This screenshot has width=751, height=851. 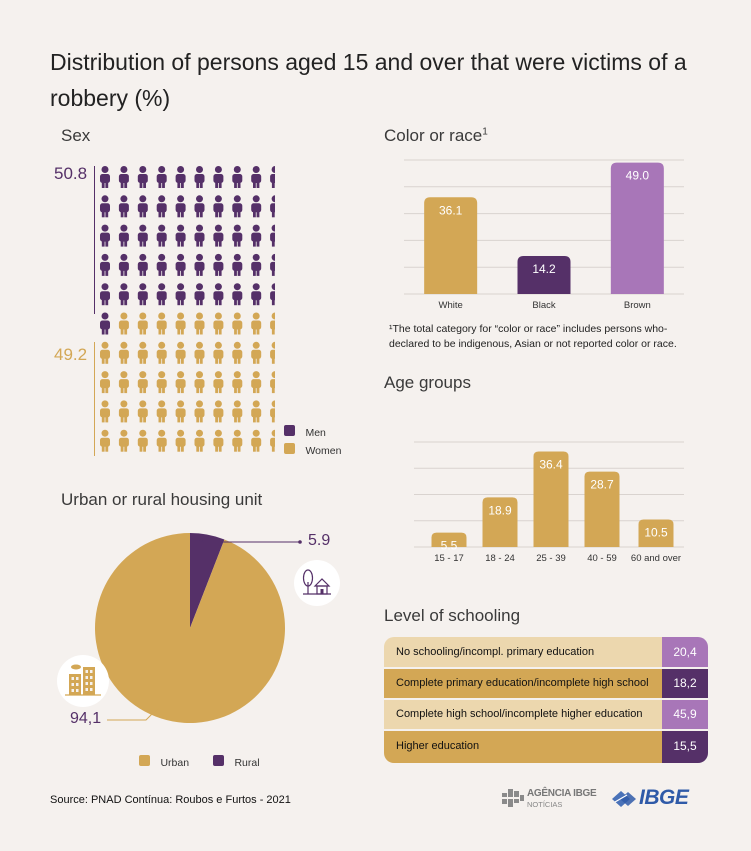 I want to click on legend-women-label: Women, so click(x=323, y=451).